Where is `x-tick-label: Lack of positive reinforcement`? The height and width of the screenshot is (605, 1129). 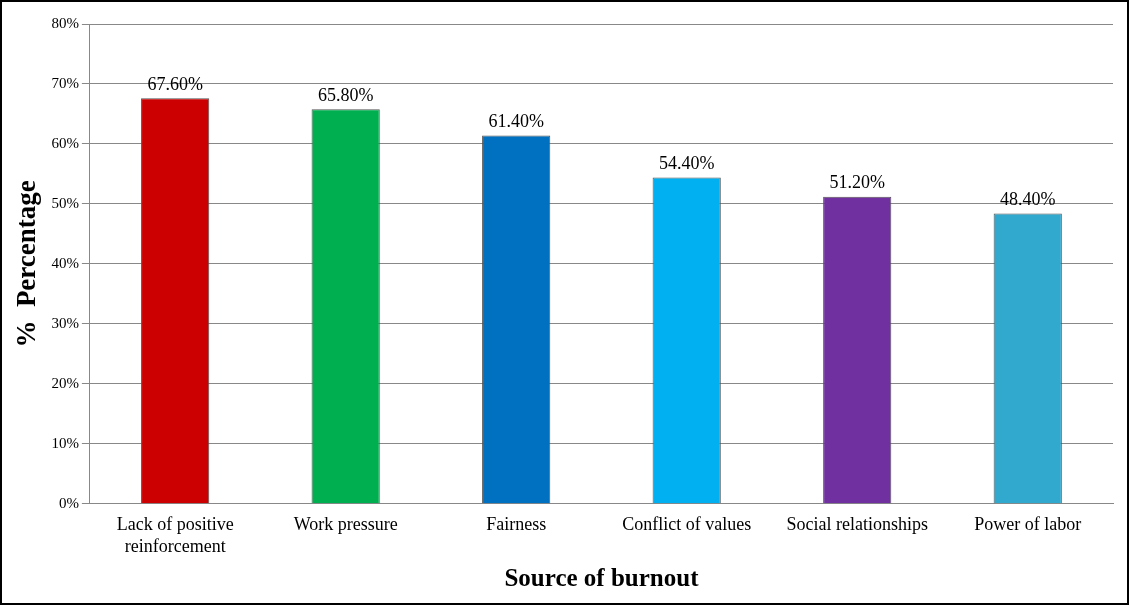
x-tick-label: Lack of positive reinforcement is located at coordinates (175, 535).